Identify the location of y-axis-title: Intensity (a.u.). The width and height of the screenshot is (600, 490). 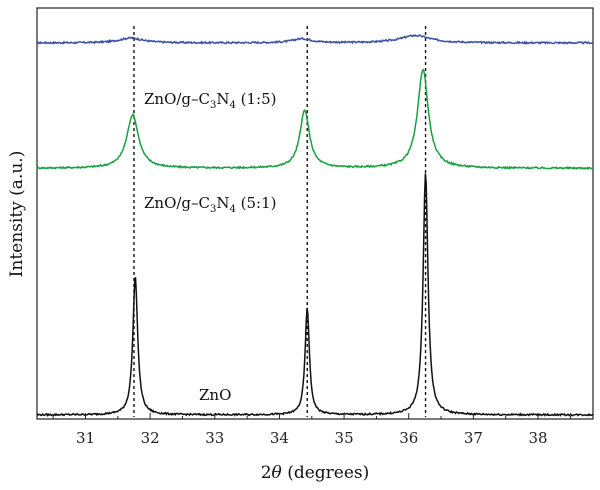
(17, 214).